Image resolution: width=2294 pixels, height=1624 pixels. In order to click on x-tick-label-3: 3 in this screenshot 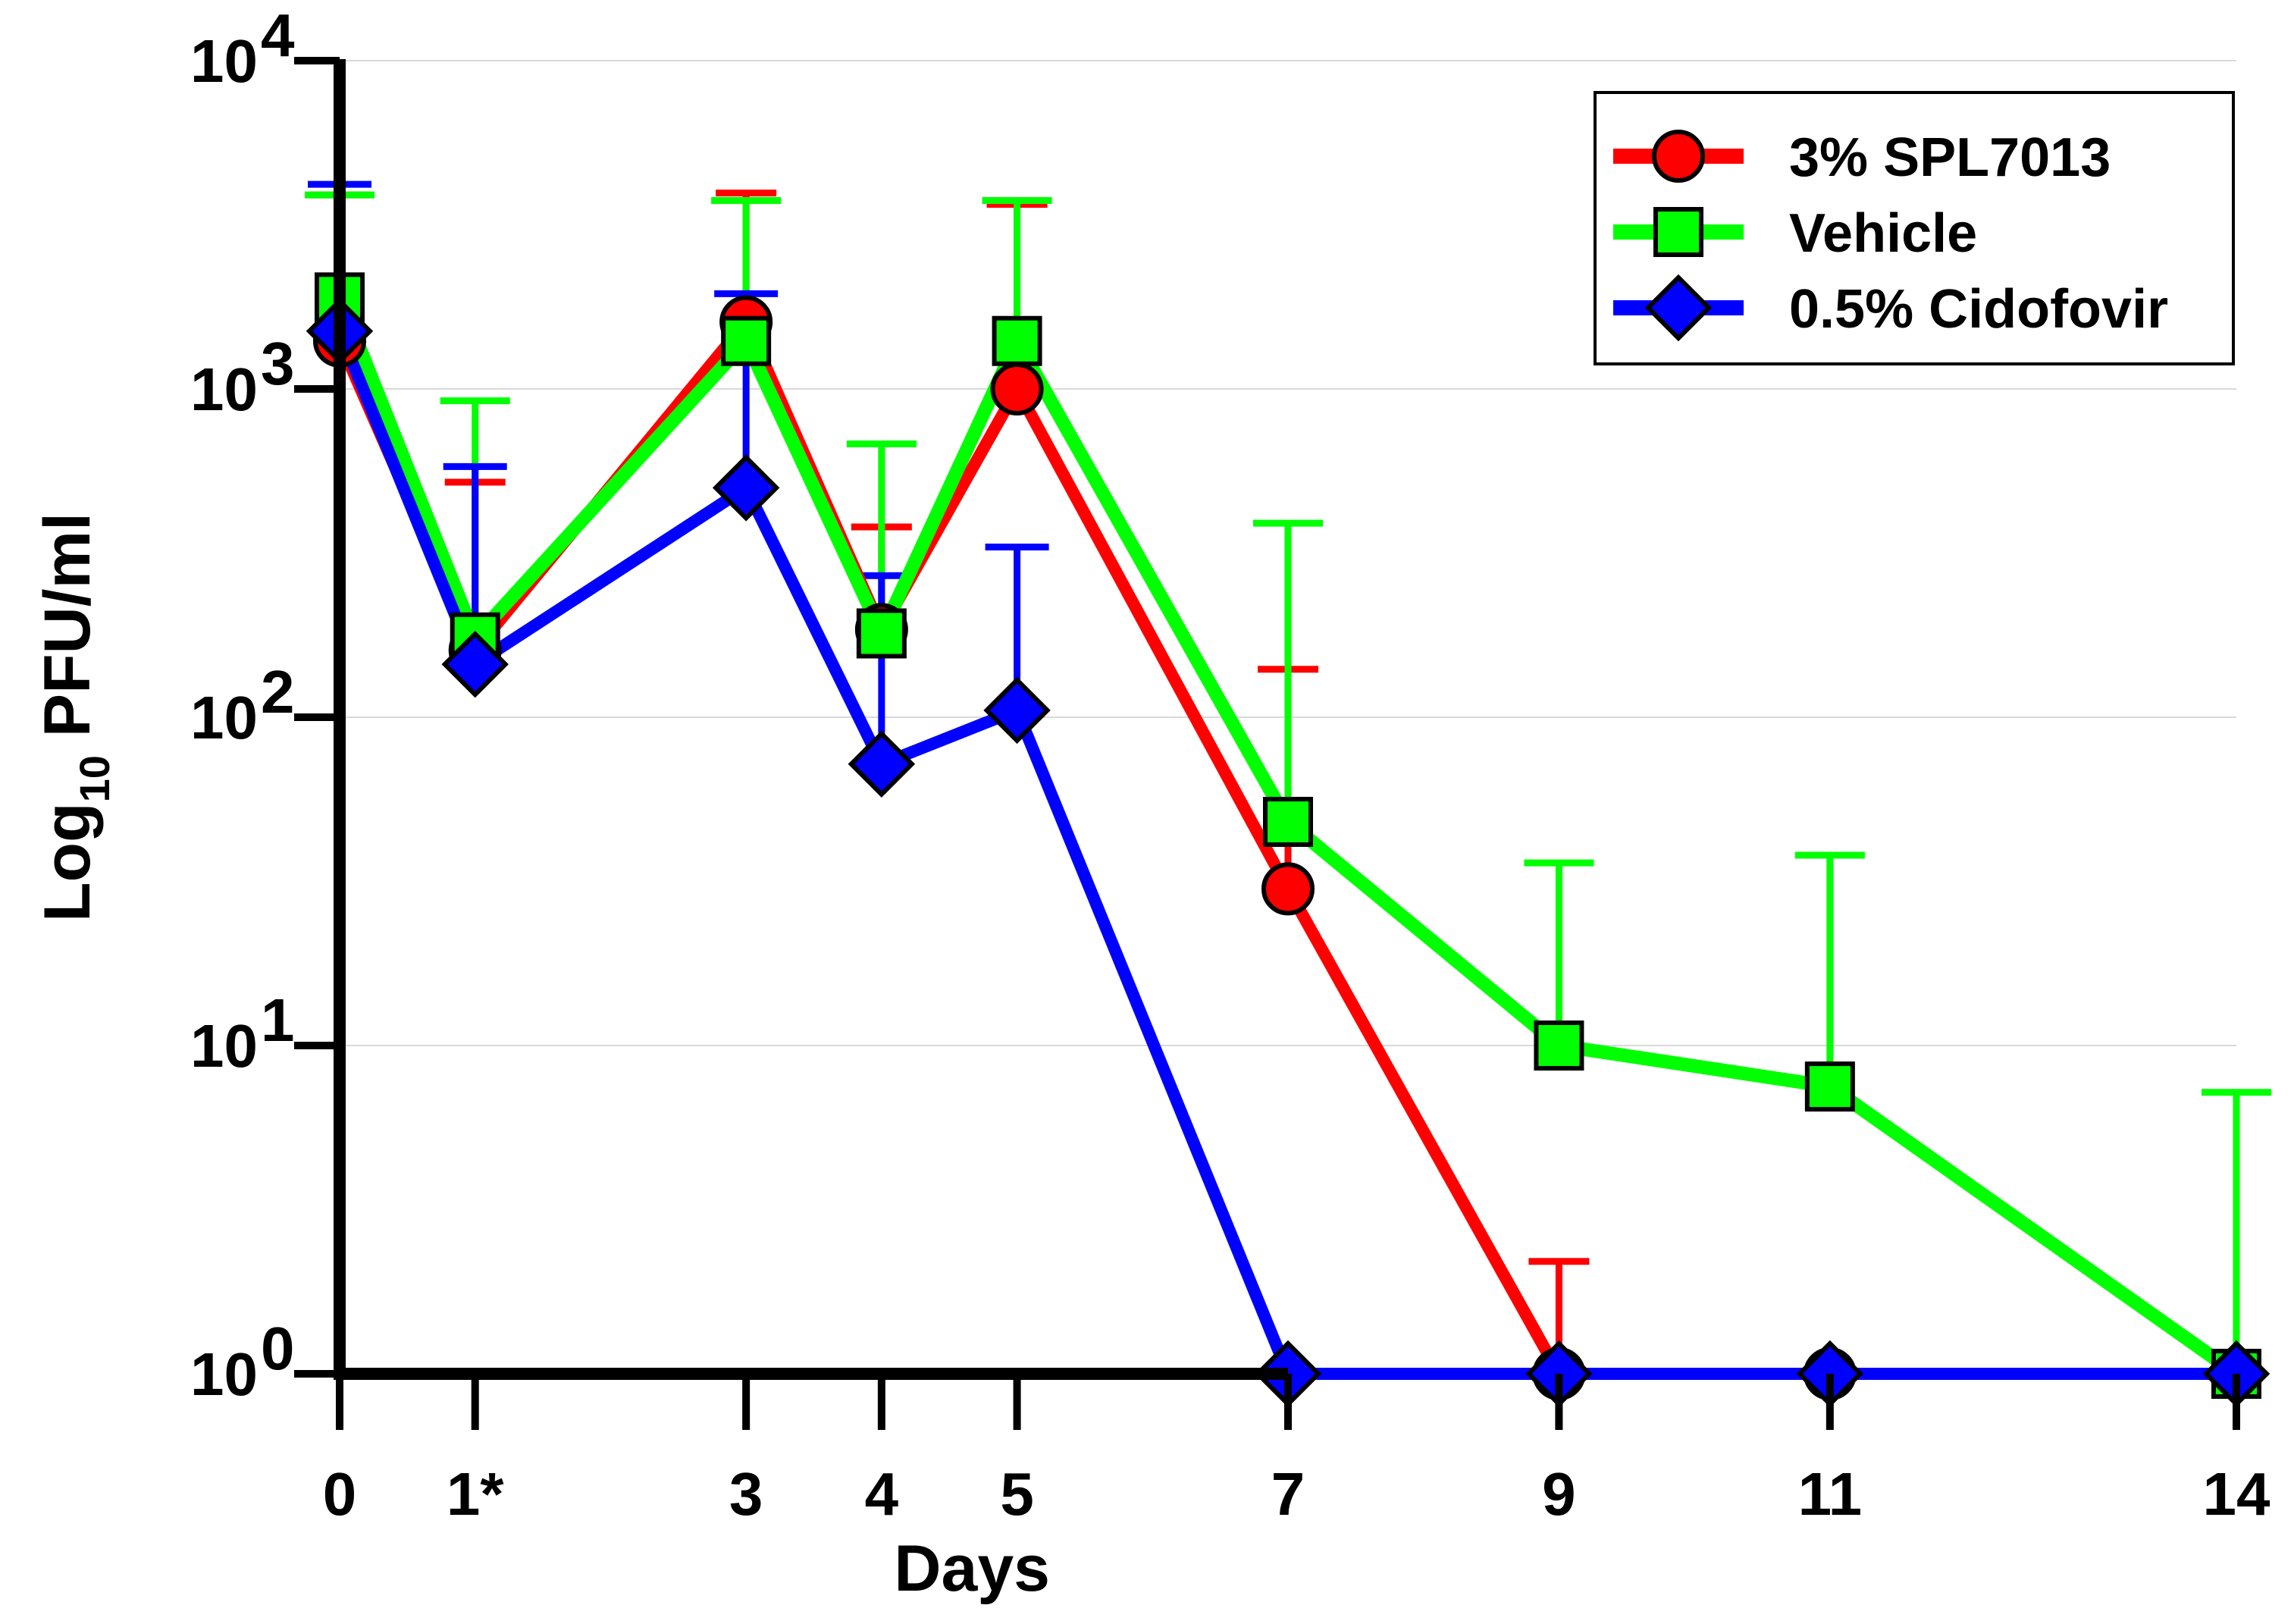, I will do `click(746, 1494)`.